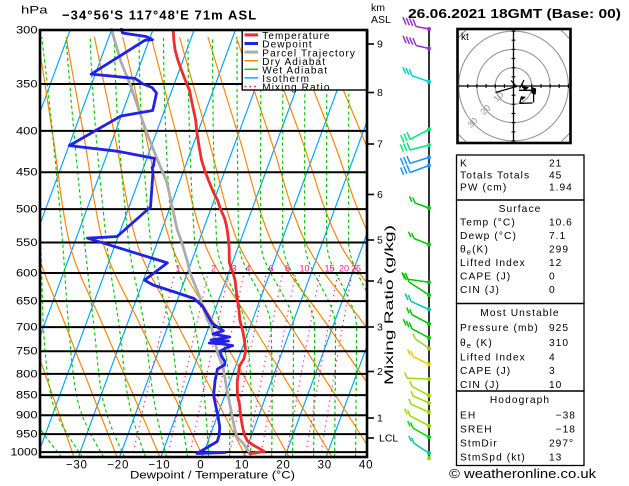  Describe the element at coordinates (27, 31) in the screenshot. I see `svg-text: 300` at that location.